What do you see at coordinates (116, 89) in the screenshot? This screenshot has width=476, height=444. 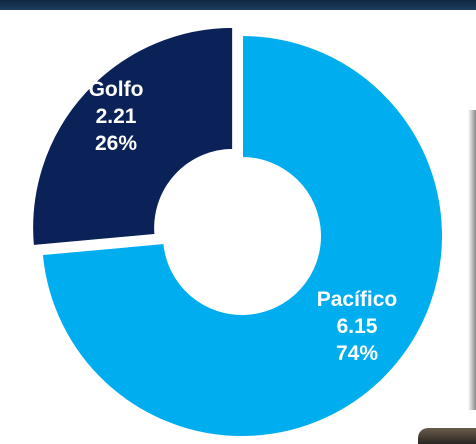 I see `slice-label-golfo-name: Golfo` at bounding box center [116, 89].